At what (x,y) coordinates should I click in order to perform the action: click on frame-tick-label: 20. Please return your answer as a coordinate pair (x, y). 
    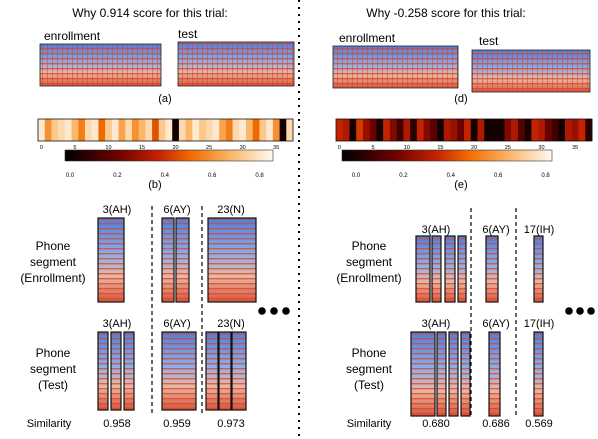
    Looking at the image, I should click on (474, 148).